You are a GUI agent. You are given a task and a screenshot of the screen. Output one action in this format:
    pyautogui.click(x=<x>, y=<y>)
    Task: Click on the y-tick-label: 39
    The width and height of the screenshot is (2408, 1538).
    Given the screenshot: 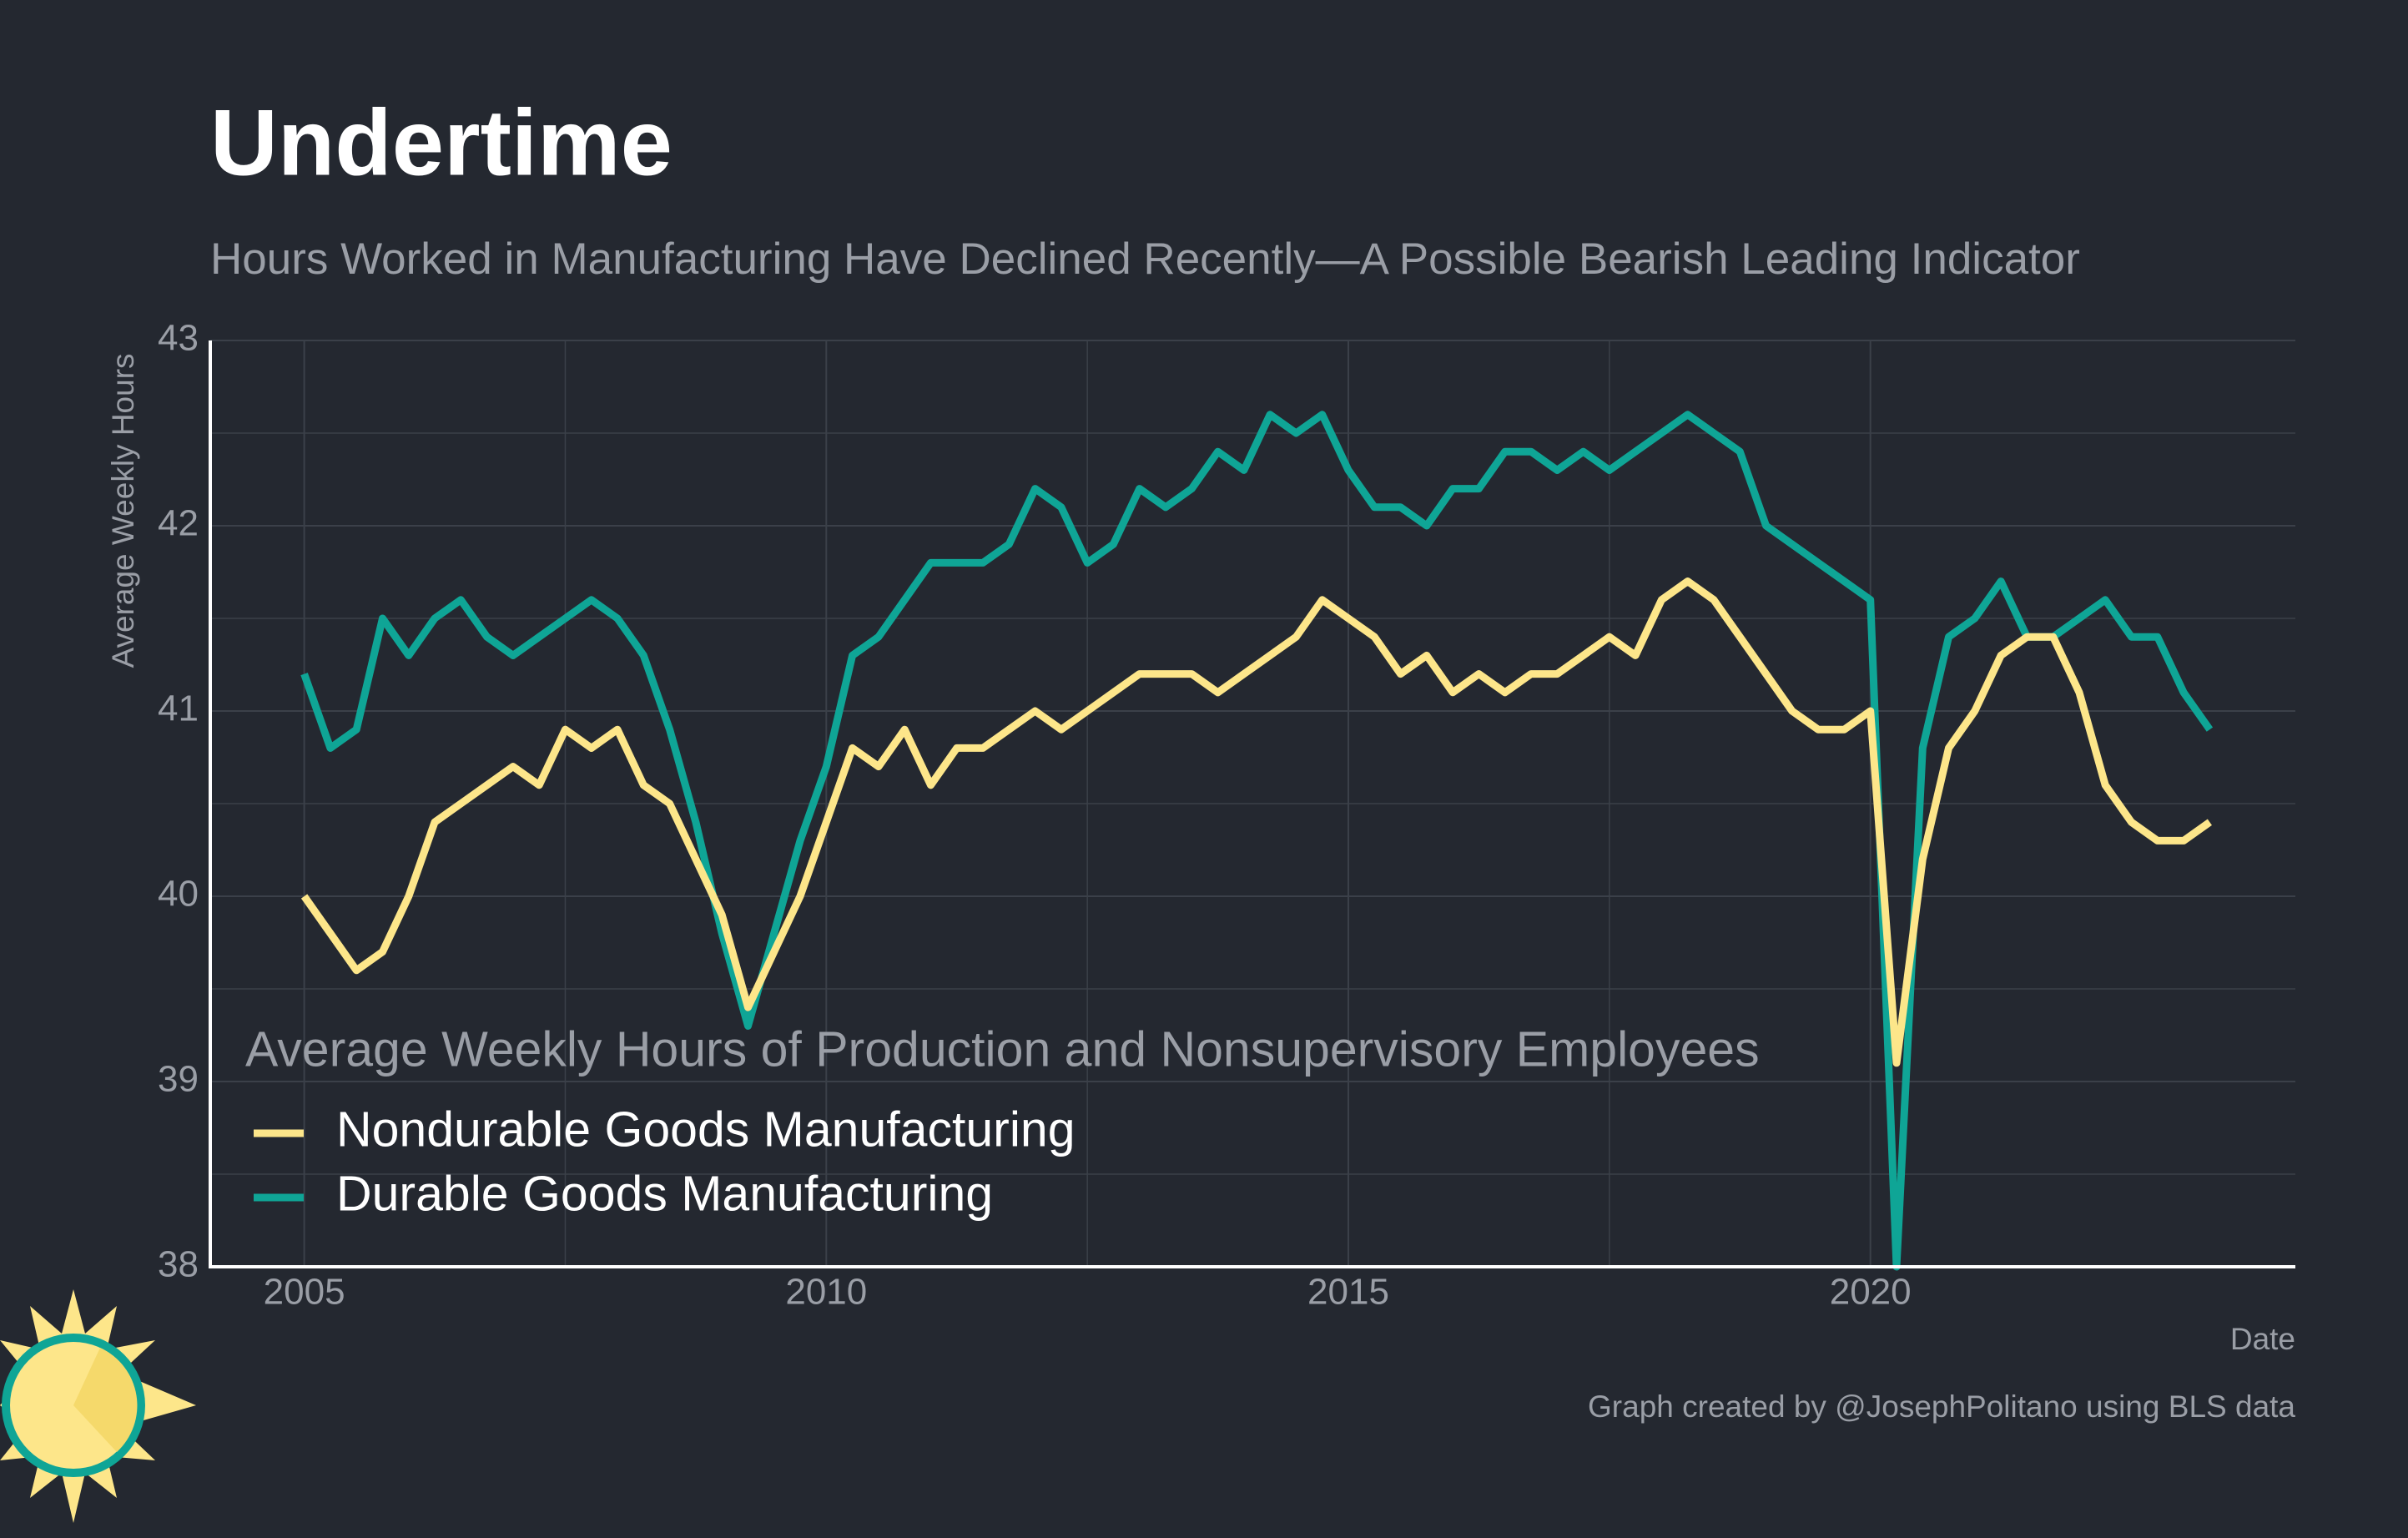 What is the action you would take?
    pyautogui.click(x=178, y=1079)
    